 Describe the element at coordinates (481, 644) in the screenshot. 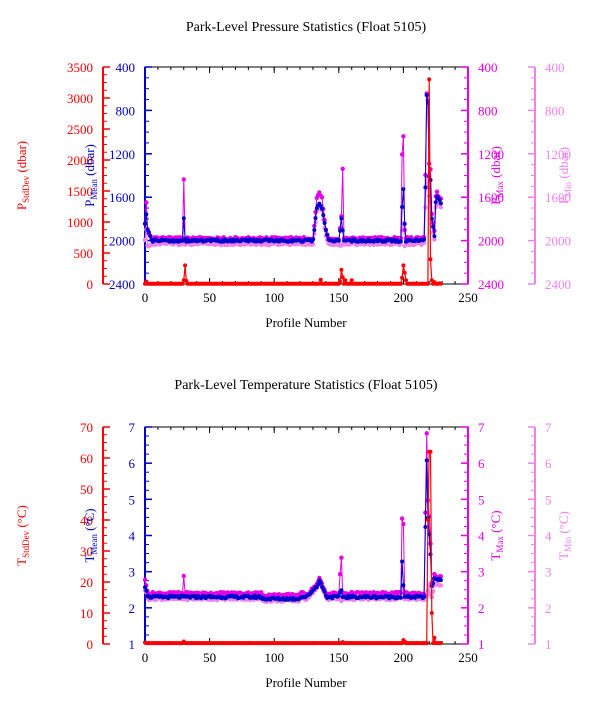

I see `max-axis-tick-label: 1` at that location.